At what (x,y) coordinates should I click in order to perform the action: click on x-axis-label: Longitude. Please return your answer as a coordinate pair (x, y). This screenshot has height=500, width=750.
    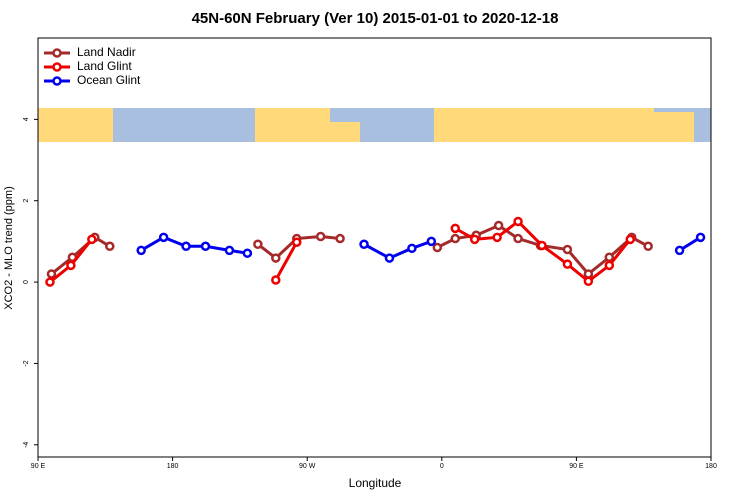
    Looking at the image, I should click on (375, 483).